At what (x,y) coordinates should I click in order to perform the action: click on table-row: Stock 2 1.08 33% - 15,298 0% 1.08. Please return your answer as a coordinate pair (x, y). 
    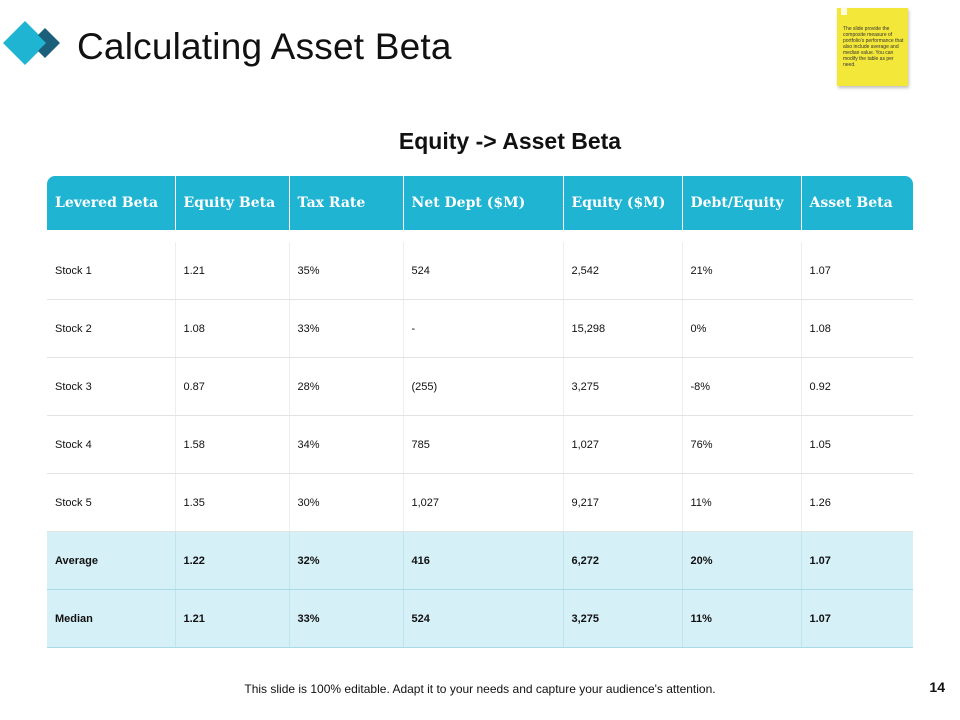
    Looking at the image, I should click on (480, 328).